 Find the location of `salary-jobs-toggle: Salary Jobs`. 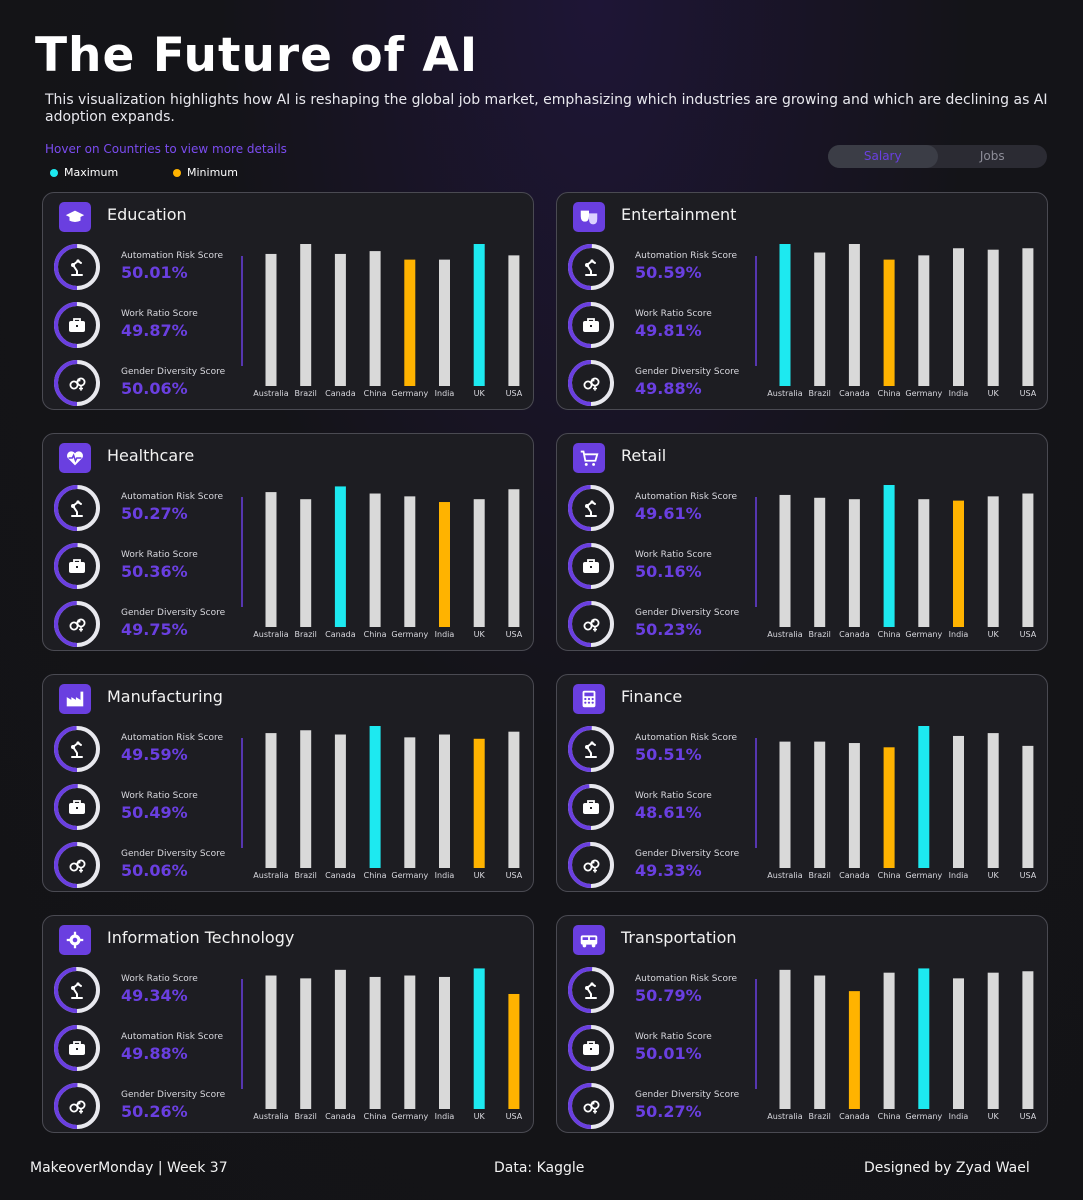

salary-jobs-toggle: Salary Jobs is located at coordinates (937, 156).